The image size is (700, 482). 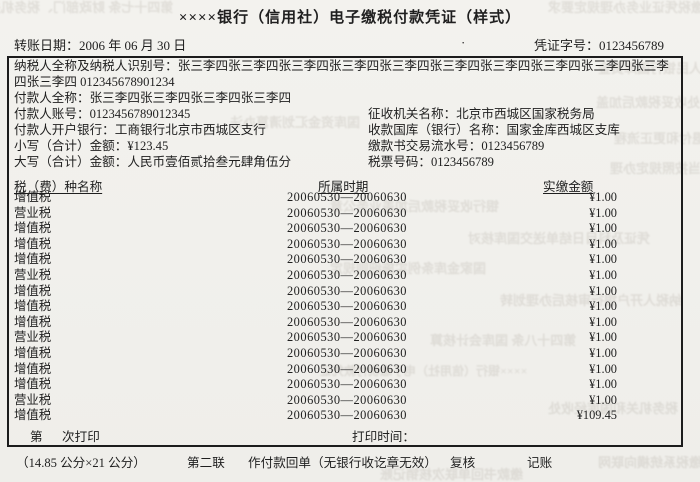 What do you see at coordinates (350, 18) in the screenshot?
I see `document-title: ××××银行（信用社）电子缴税付款凭证（样式）` at bounding box center [350, 18].